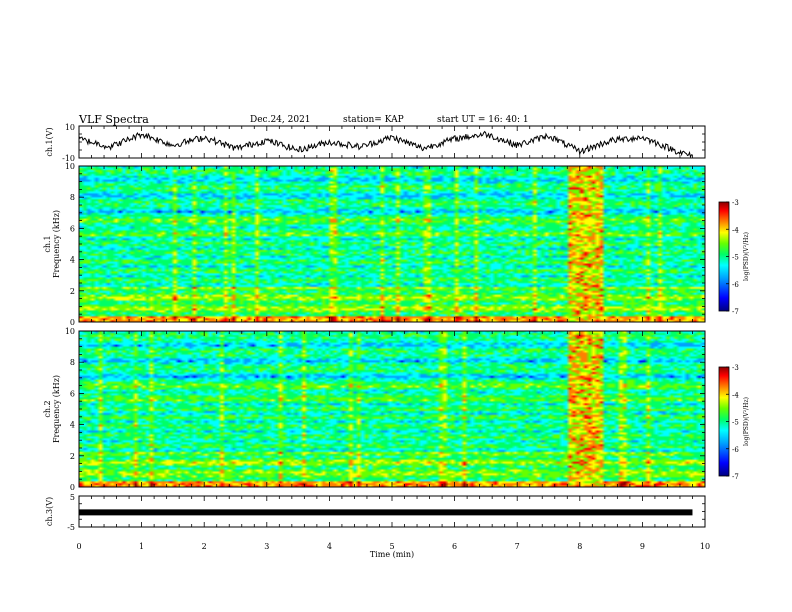 Image resolution: width=792 pixels, height=612 pixels. I want to click on y-axis-label: ch.2, so click(47, 408).